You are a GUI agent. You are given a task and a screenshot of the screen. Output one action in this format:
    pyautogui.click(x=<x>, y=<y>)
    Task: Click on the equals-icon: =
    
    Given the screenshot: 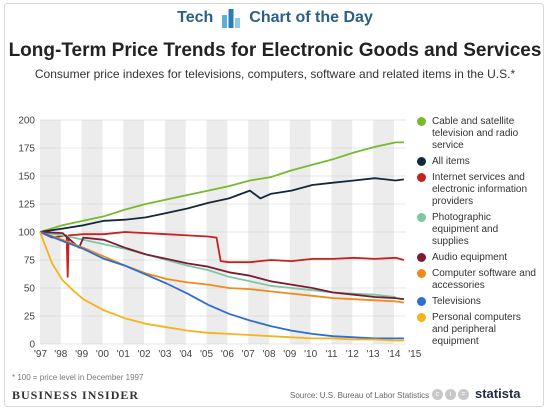 What is the action you would take?
    pyautogui.click(x=463, y=394)
    